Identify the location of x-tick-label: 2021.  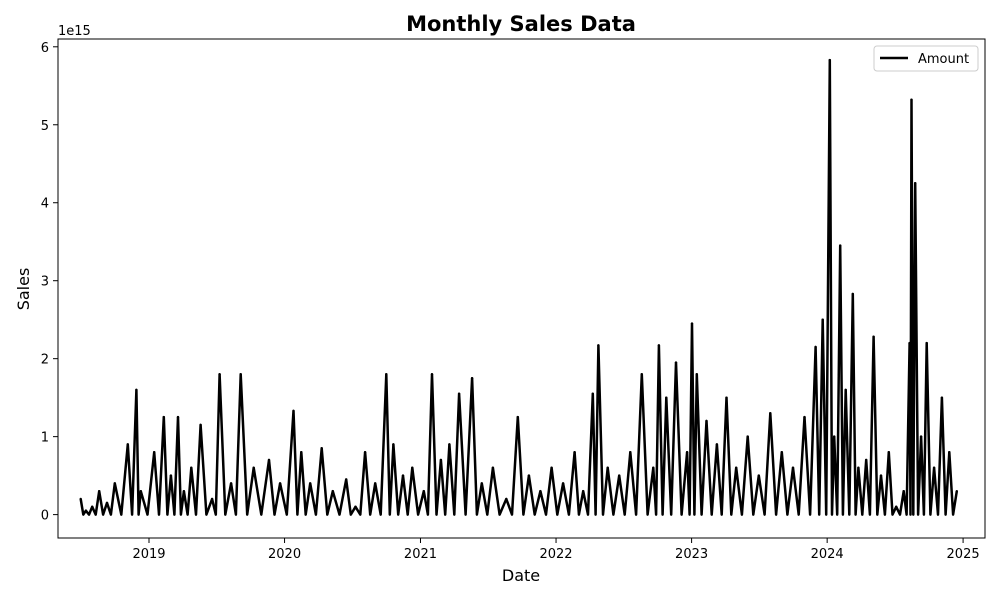
(420, 554).